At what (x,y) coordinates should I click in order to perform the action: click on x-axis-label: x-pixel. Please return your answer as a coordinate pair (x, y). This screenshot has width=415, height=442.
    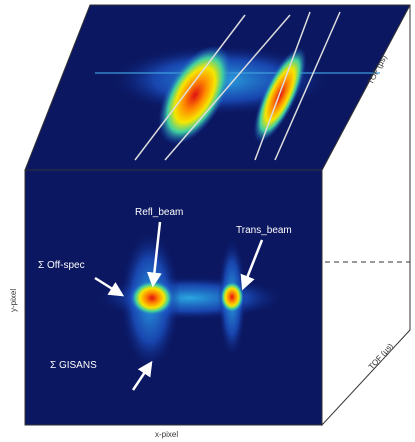
    Looking at the image, I should click on (166, 434).